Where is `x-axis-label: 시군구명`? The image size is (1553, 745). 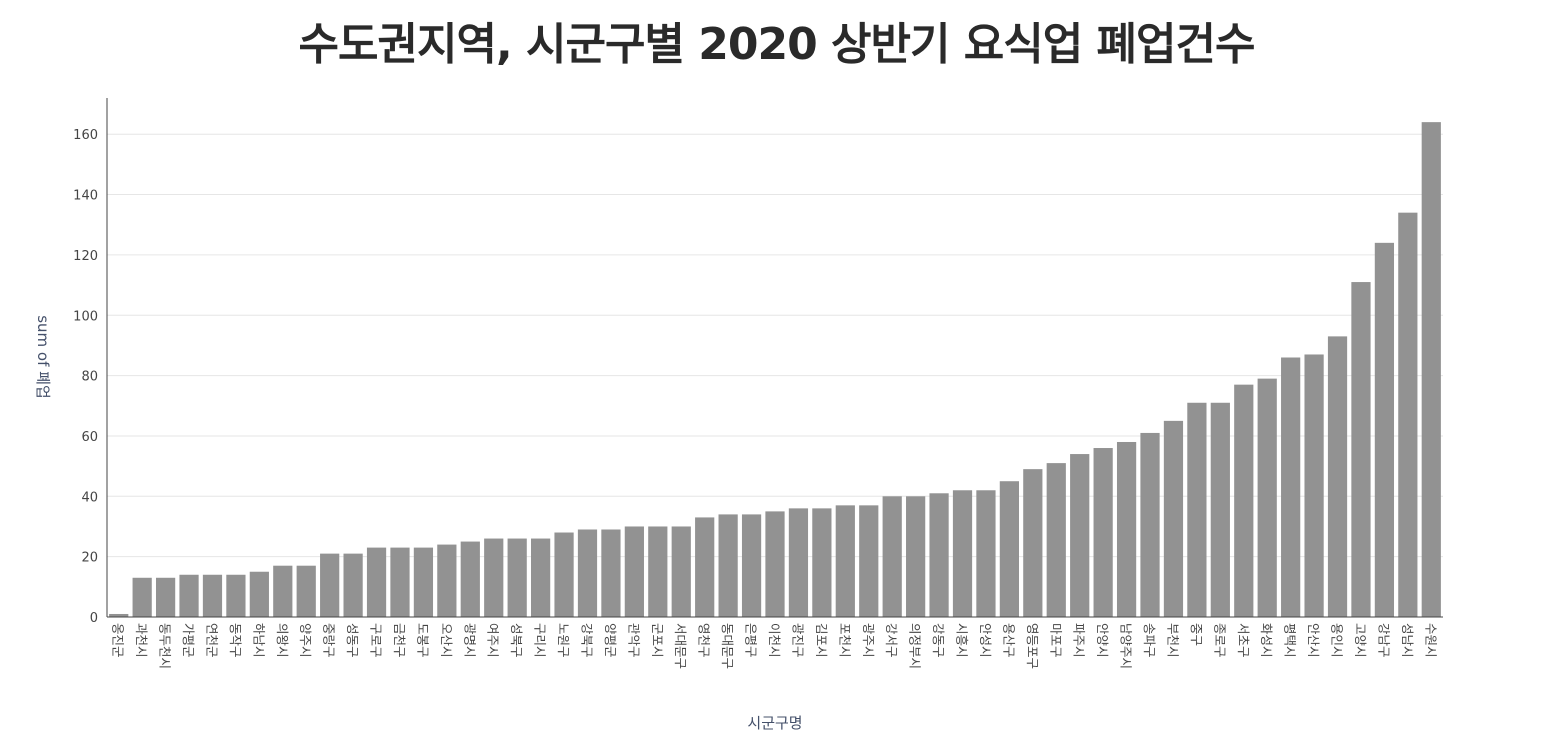
x-axis-label: 시군구명 is located at coordinates (774, 723).